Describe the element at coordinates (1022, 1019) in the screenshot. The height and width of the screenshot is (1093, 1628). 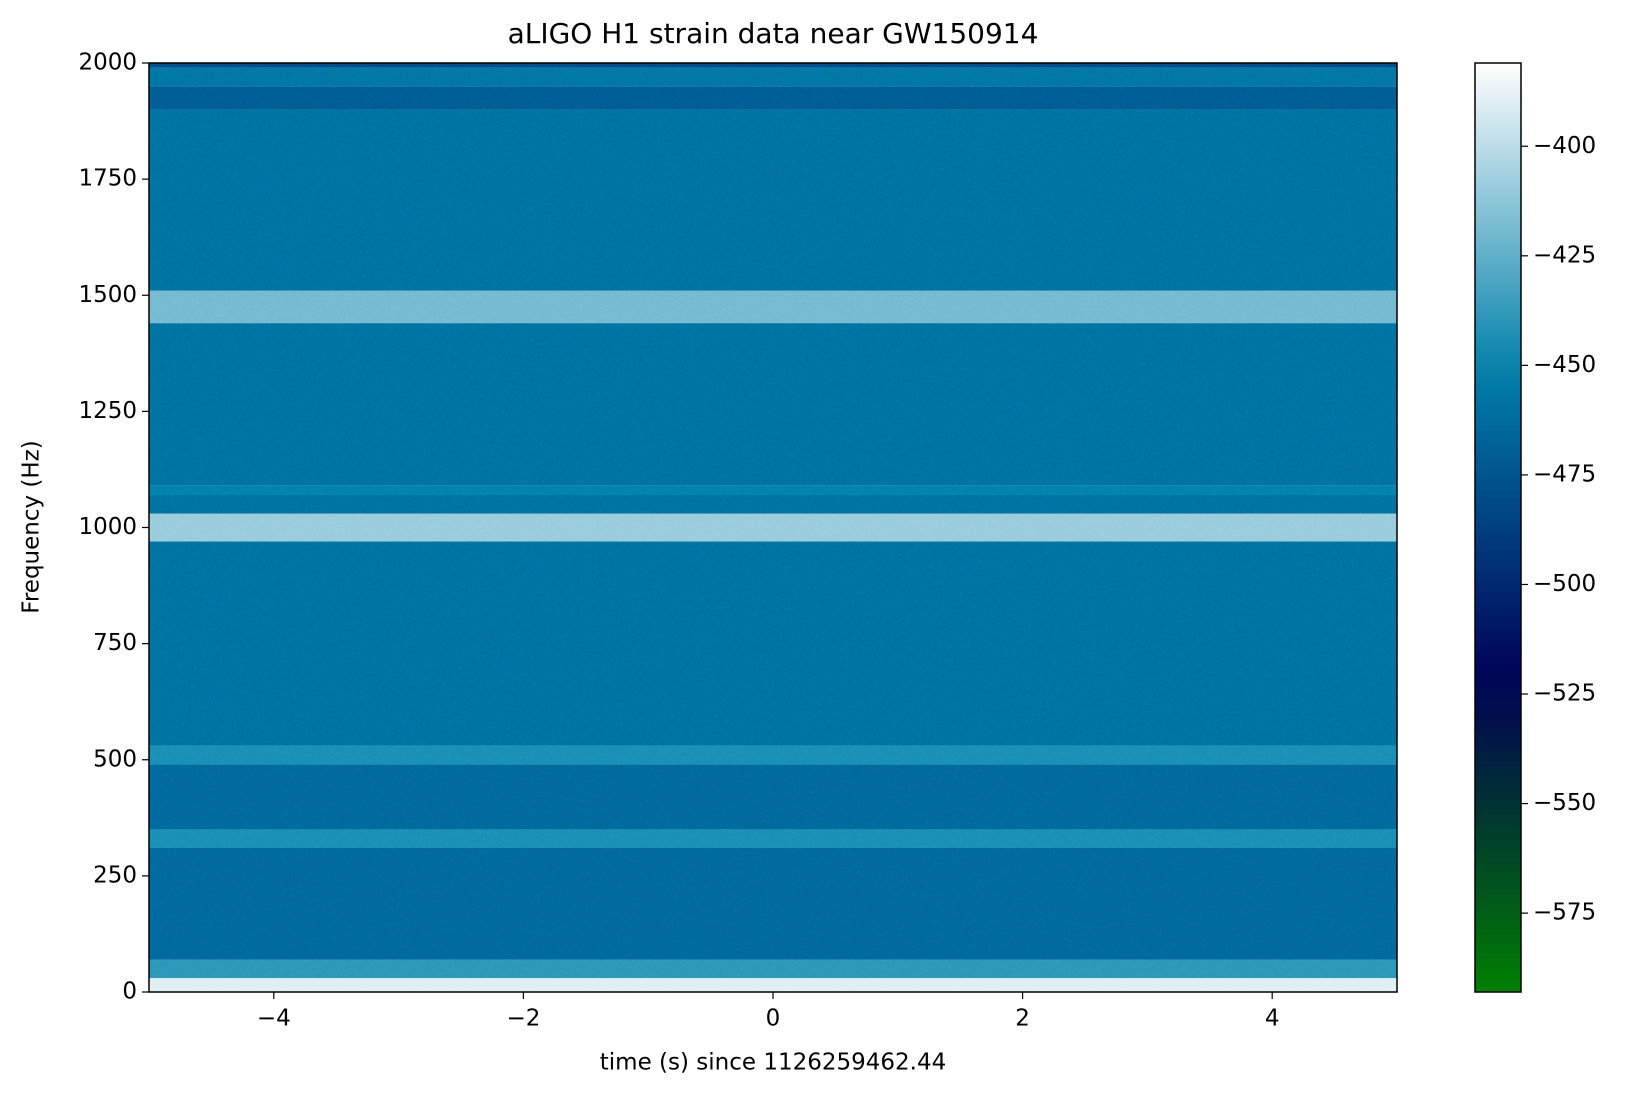
I see `x-tick-label: 2` at that location.